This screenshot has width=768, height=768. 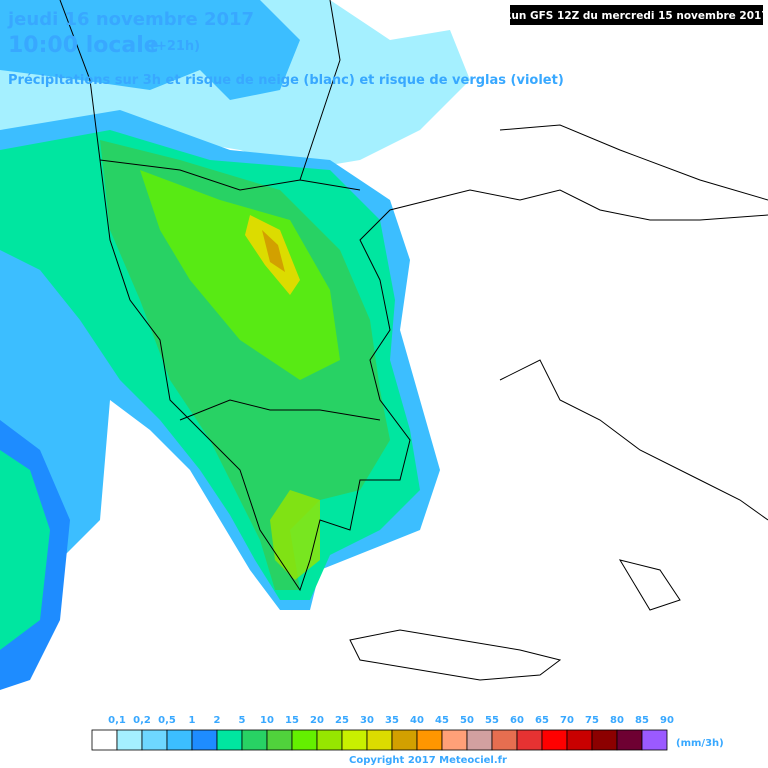 What do you see at coordinates (130, 19) in the screenshot?
I see `forecast-date: jeudi 16 novembre 2017` at bounding box center [130, 19].